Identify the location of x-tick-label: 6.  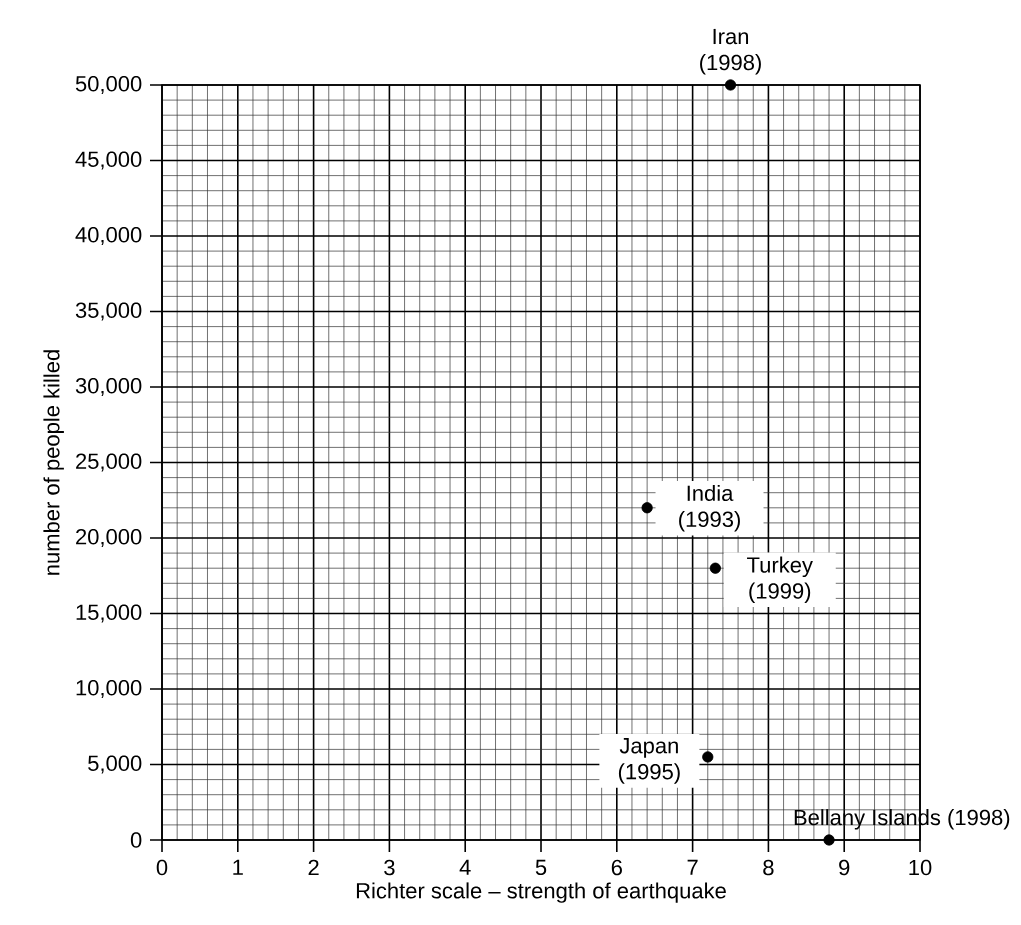
(616, 867).